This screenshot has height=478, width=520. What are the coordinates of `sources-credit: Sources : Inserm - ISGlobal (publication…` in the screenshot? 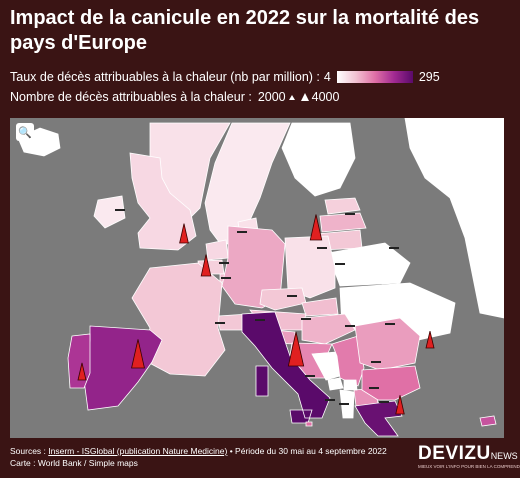 It's located at (210, 457).